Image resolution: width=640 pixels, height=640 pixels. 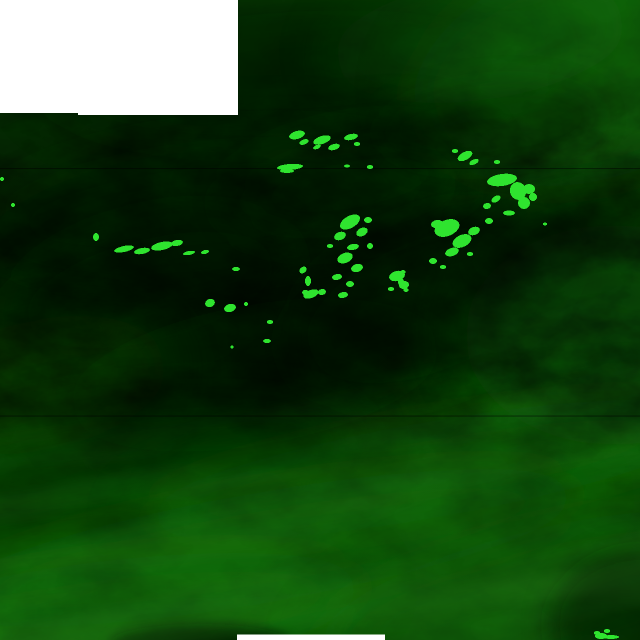 What do you see at coordinates (311, 637) in the screenshot?
I see `bottom-data-gap` at bounding box center [311, 637].